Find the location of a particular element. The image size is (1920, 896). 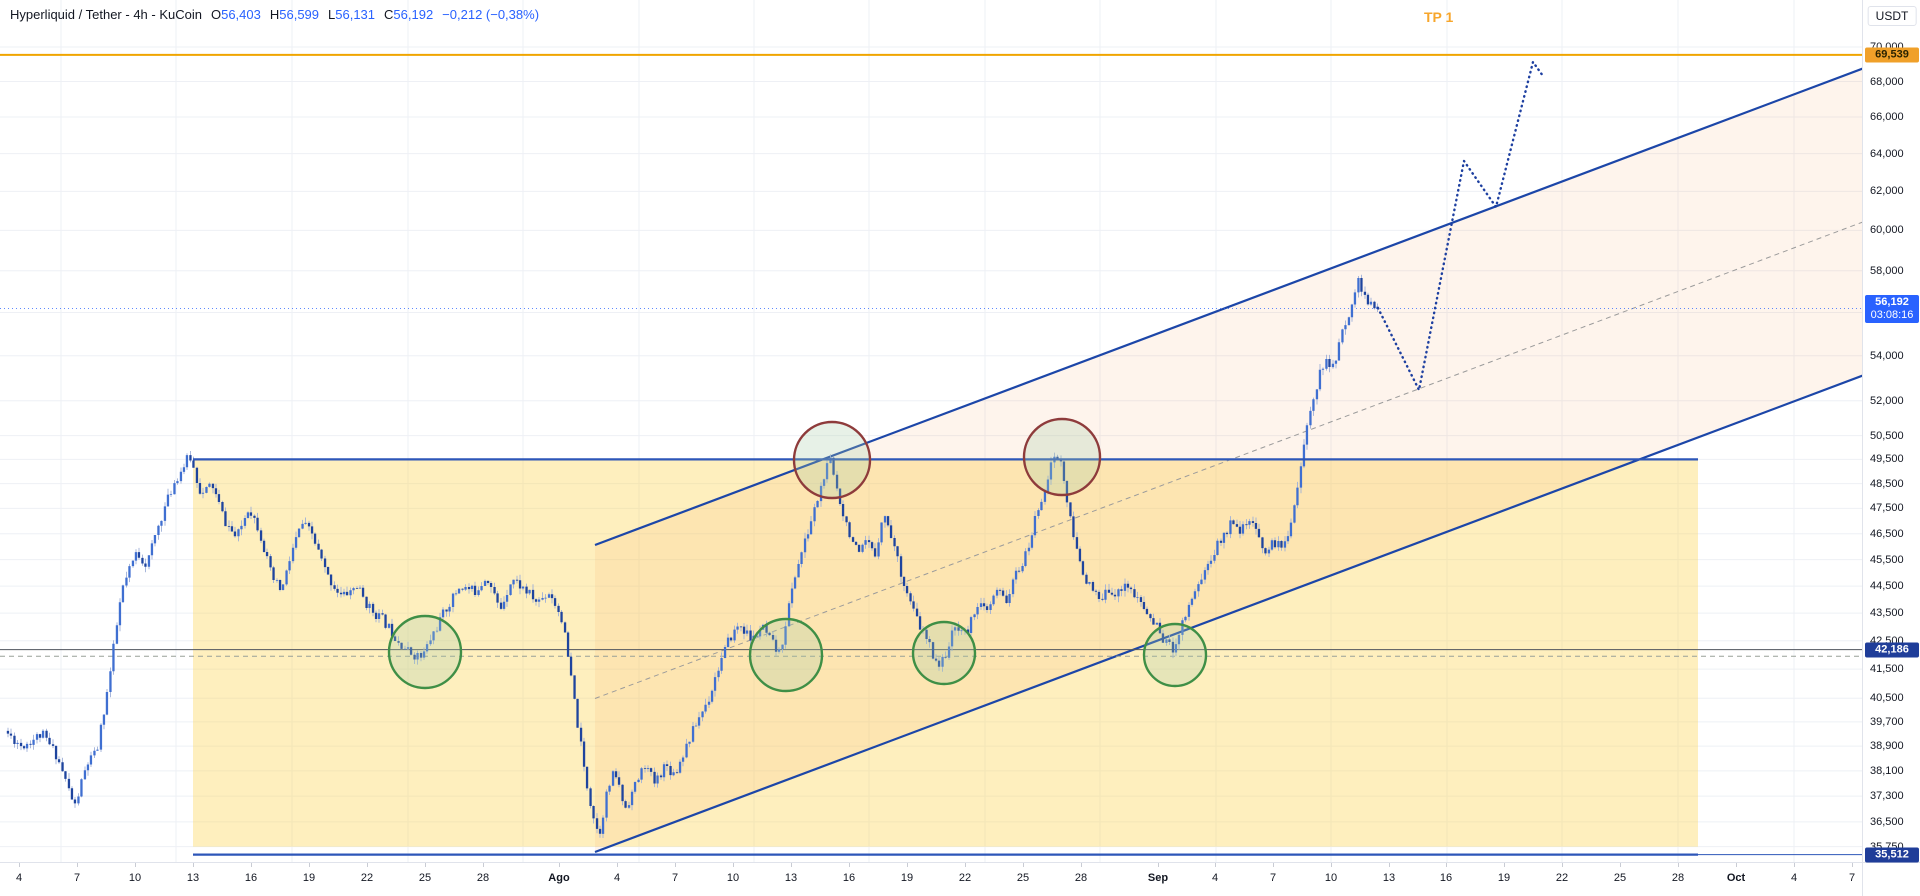

price-tick-label: 62,000 is located at coordinates (1887, 191).